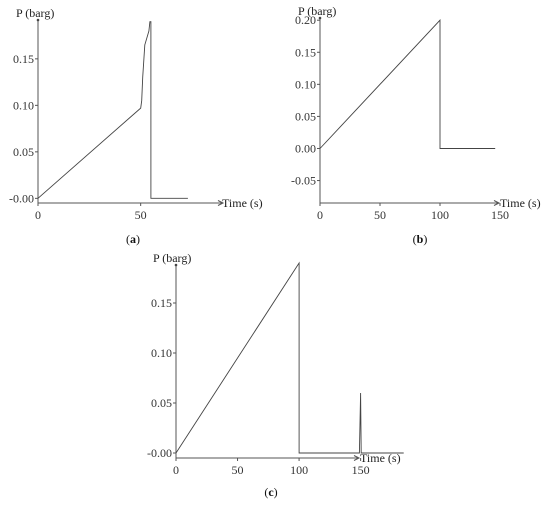 This screenshot has width=550, height=505. What do you see at coordinates (303, 181) in the screenshot?
I see `y-tick-label: -0.05` at bounding box center [303, 181].